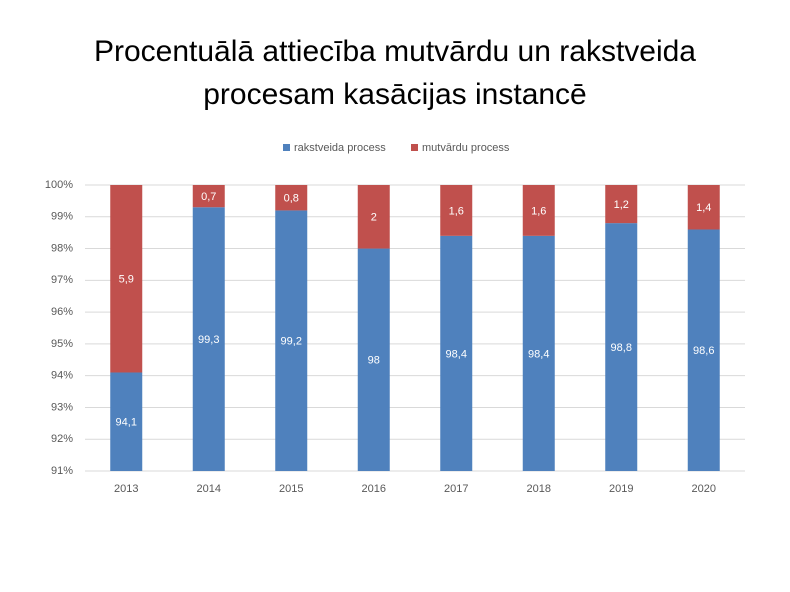 This screenshot has height=592, width=790. What do you see at coordinates (62, 312) in the screenshot?
I see `y-tick-label: 96%` at bounding box center [62, 312].